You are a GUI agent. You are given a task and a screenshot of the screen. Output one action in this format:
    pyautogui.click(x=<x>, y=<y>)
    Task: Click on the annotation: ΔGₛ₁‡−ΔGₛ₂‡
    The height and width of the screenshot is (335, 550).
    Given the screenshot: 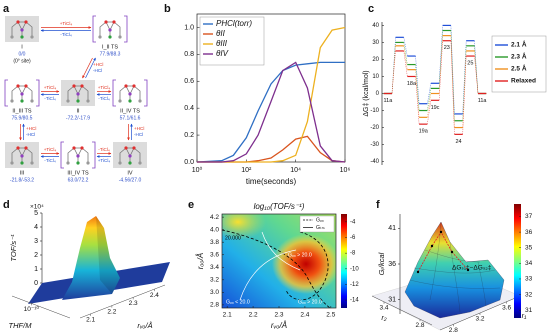 What is the action you would take?
    pyautogui.click(x=472, y=268)
    